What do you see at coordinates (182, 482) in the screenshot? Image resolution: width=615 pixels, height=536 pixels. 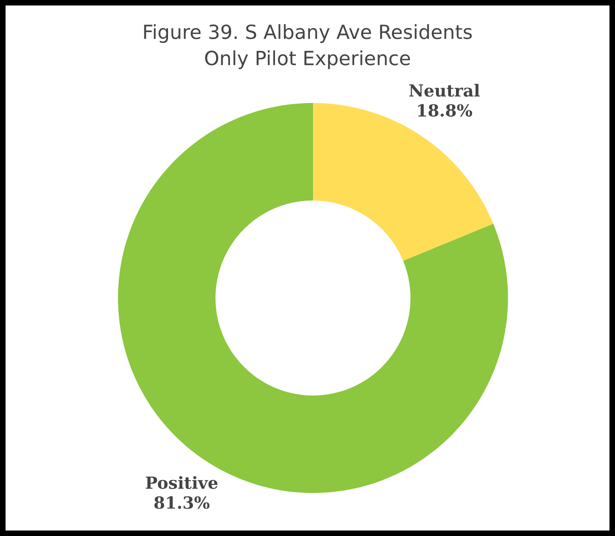 I see `slice-label: Positive` at bounding box center [182, 482].